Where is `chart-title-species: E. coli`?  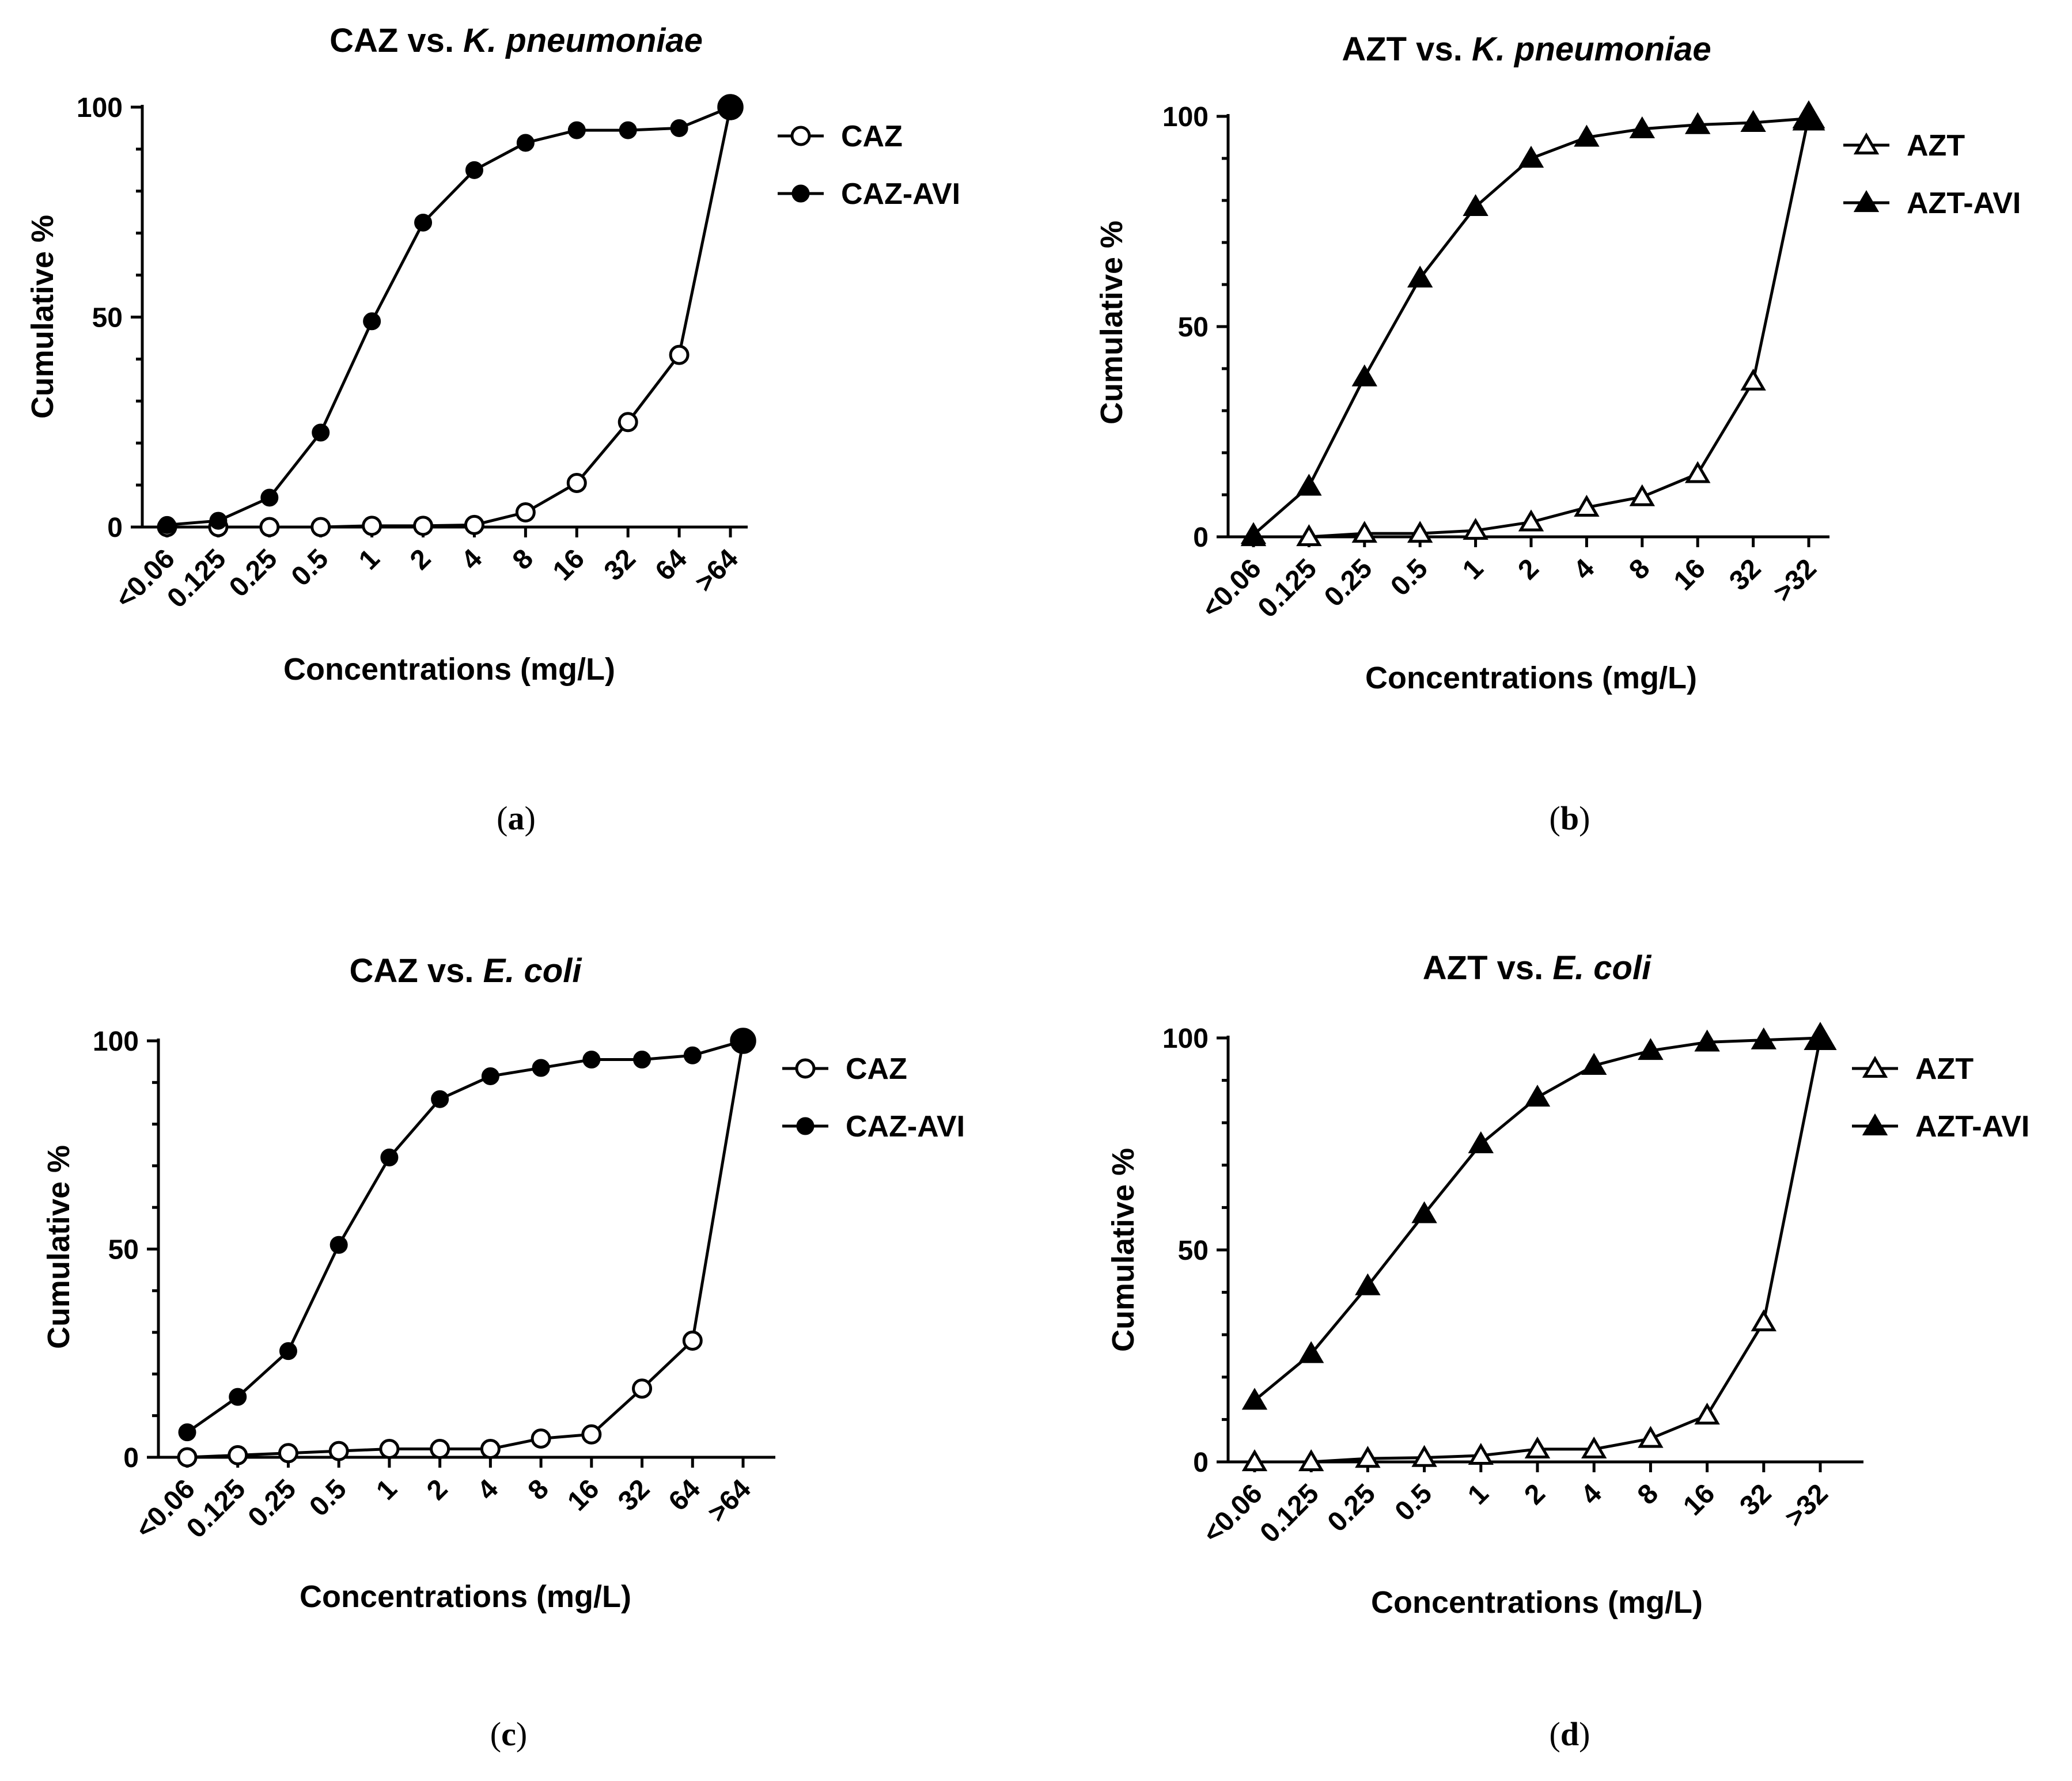
chart-title-species: E. coli is located at coordinates (533, 971).